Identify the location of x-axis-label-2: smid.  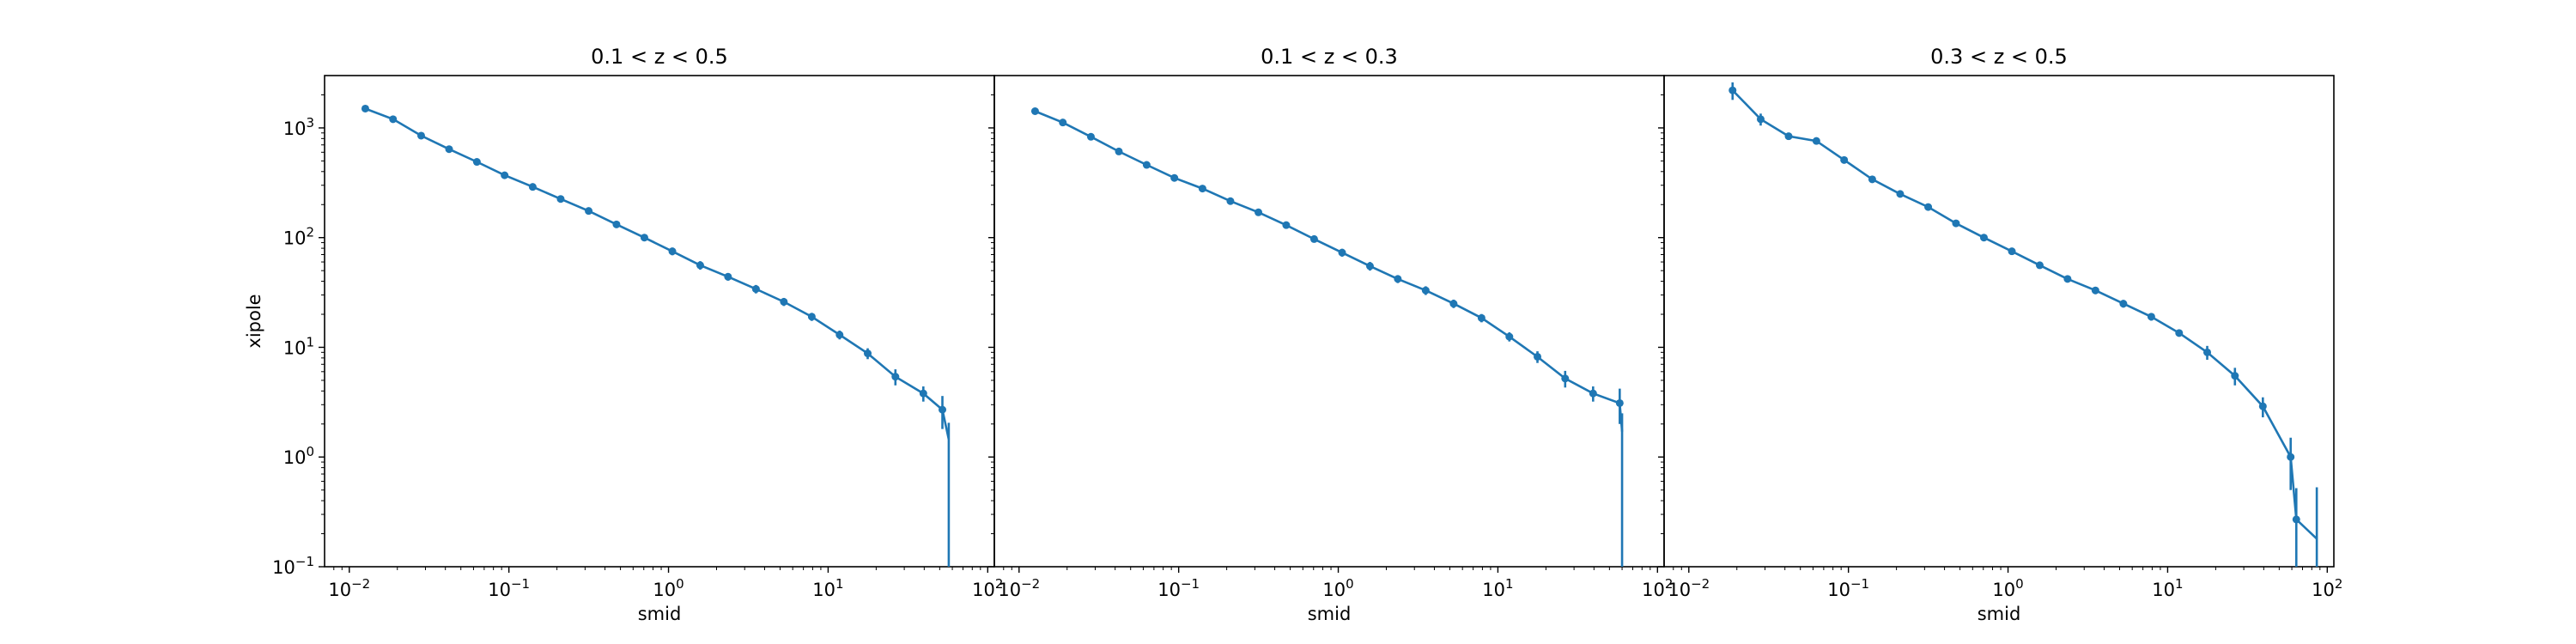
(1330, 614).